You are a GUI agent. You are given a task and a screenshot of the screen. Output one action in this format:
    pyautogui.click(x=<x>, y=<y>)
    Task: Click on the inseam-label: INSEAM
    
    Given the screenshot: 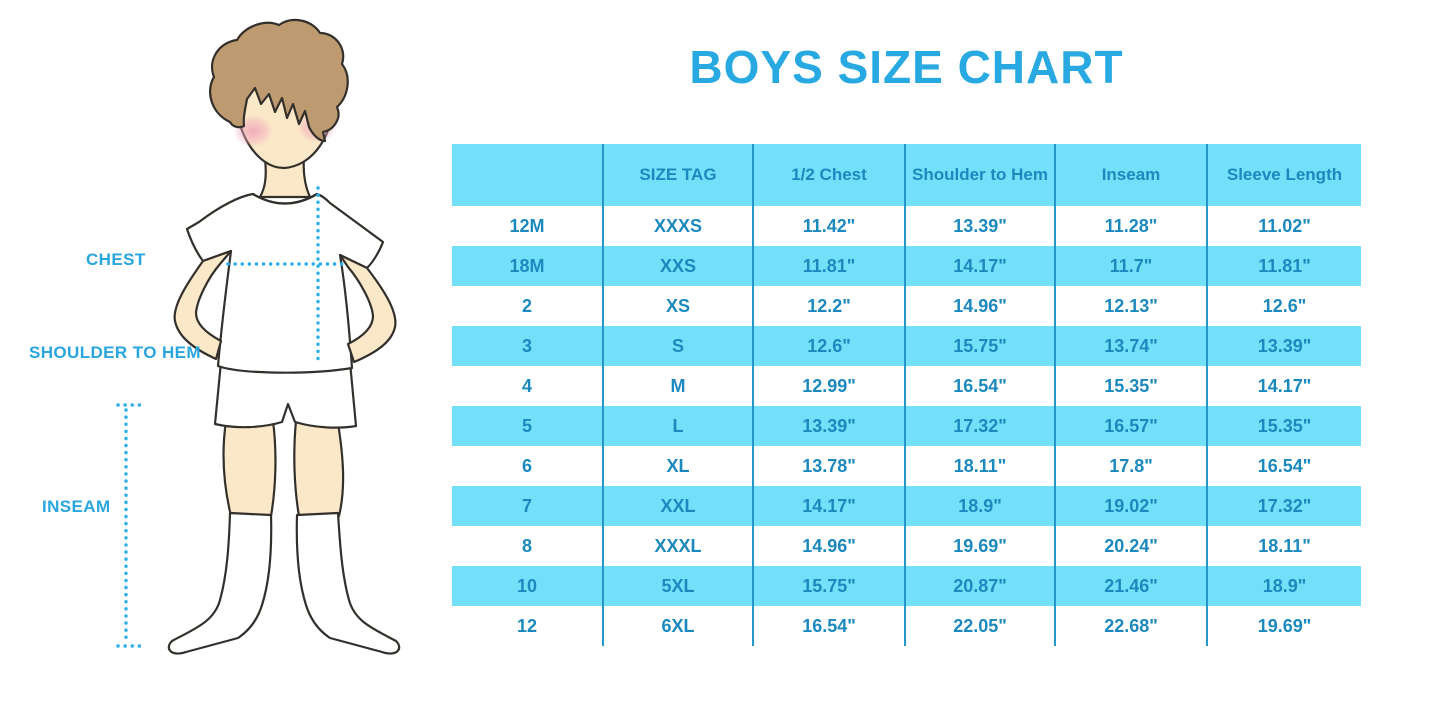 What is the action you would take?
    pyautogui.click(x=76, y=506)
    